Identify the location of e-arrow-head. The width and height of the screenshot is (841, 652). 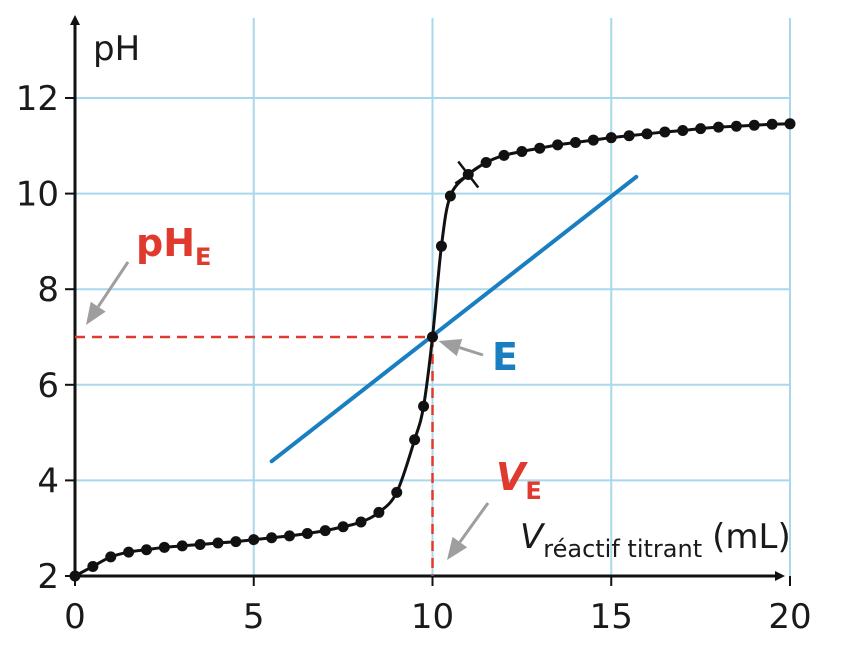
(450, 348).